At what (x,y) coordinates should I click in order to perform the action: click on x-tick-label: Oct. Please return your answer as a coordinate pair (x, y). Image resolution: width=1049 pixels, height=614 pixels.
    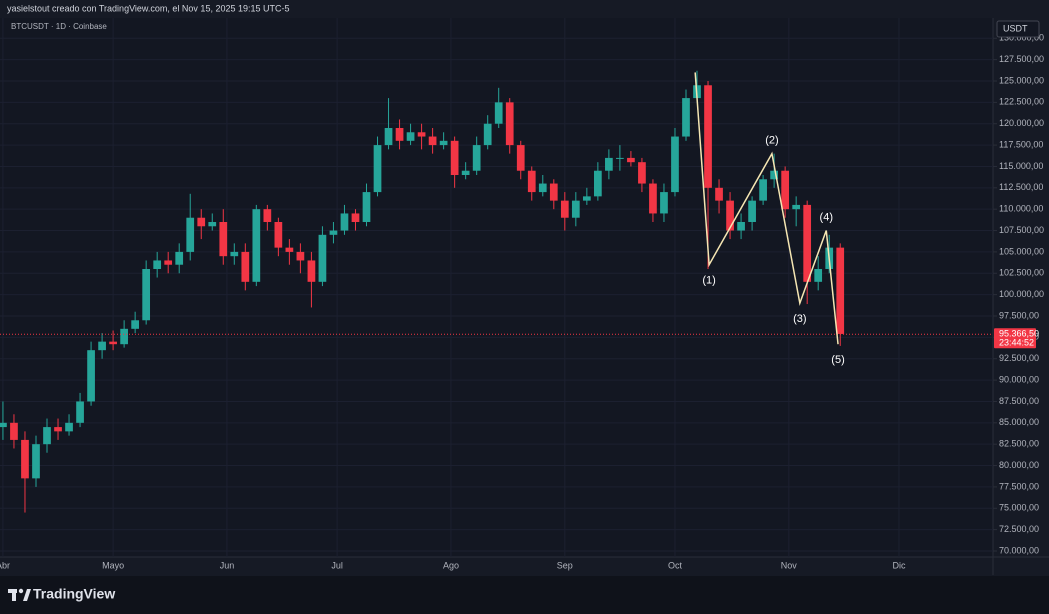
    Looking at the image, I should click on (675, 565).